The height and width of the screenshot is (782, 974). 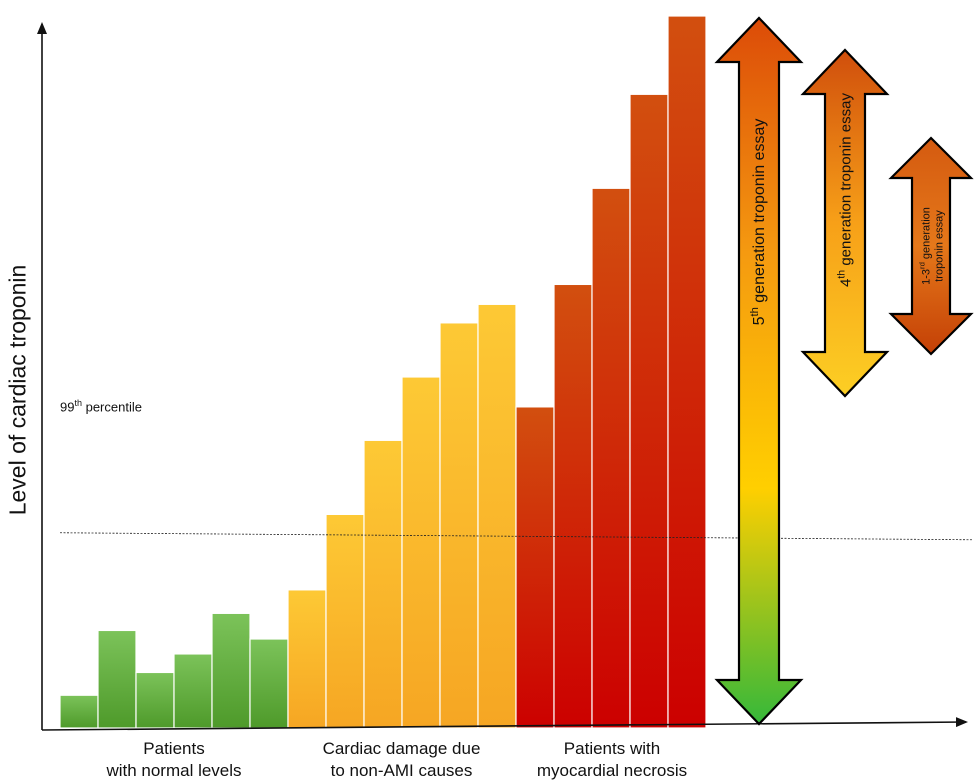 I want to click on percentile-99-line, so click(x=516, y=536).